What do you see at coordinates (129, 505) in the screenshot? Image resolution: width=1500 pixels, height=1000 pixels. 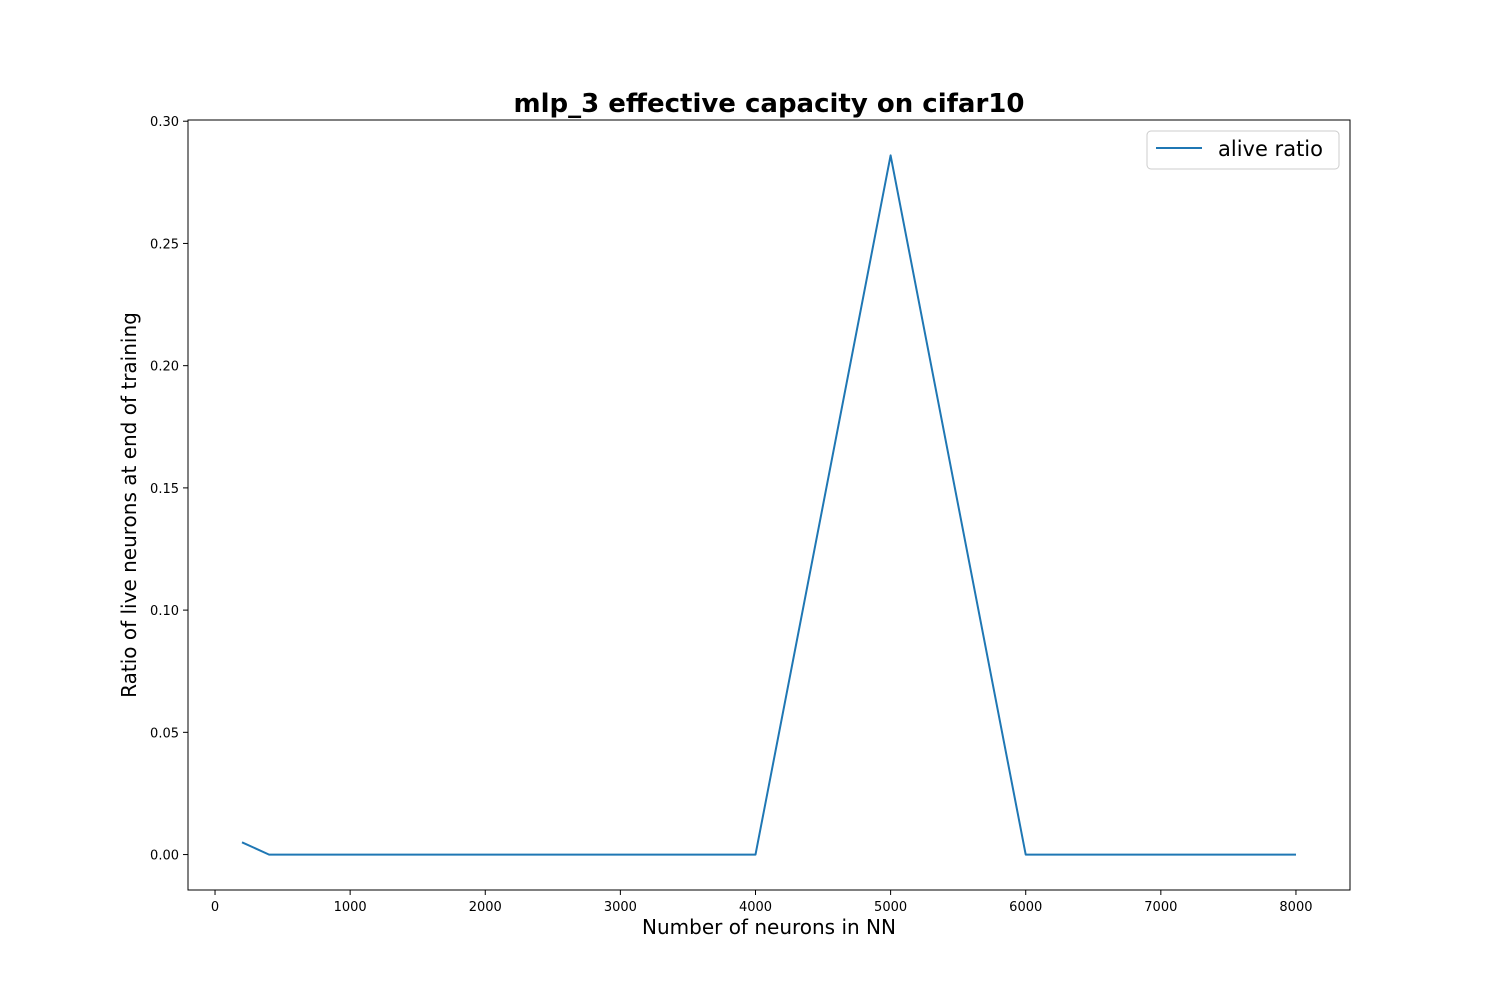 I see `y-axis-label: Ratio of live neurons at end of training` at bounding box center [129, 505].